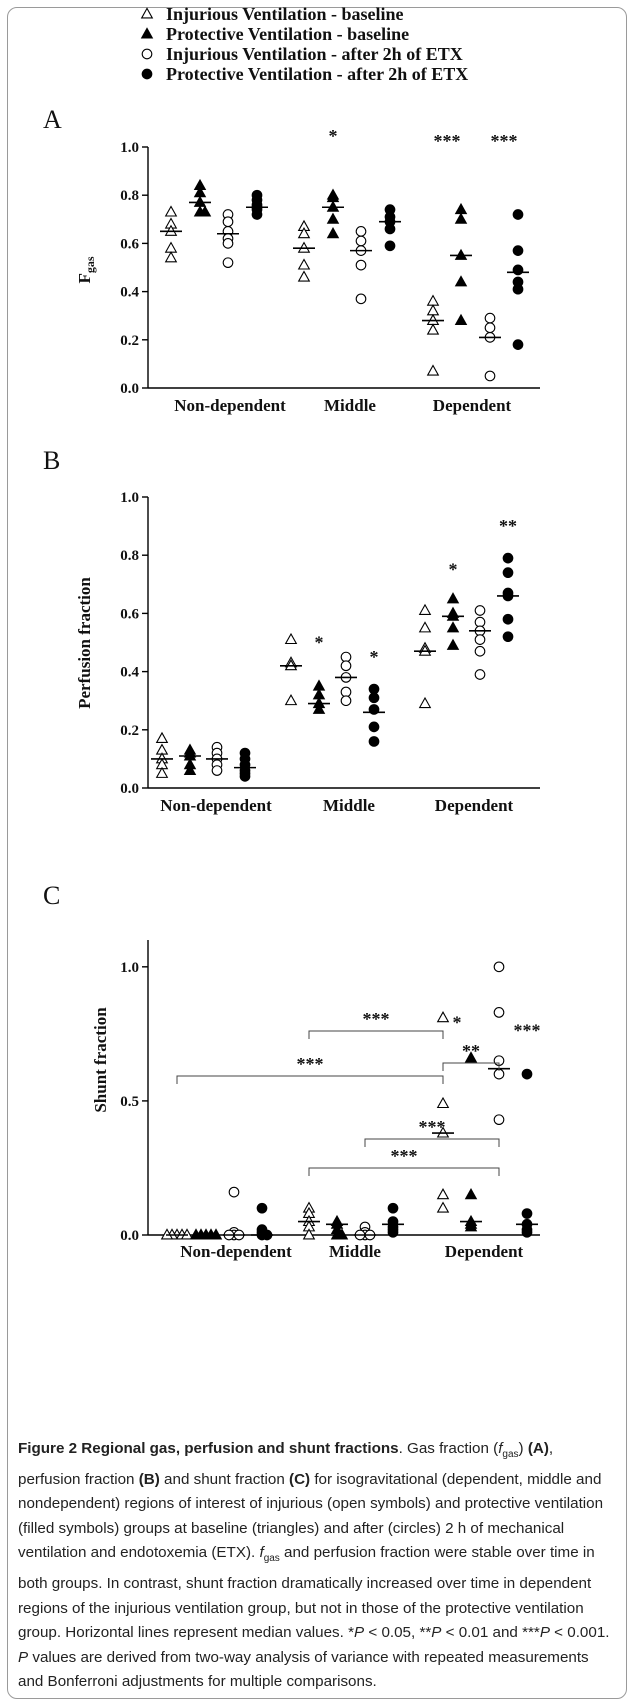 This screenshot has width=636, height=1708. Describe the element at coordinates (224, 1479) in the screenshot. I see `caption-text-4: and shunt fraction` at that location.